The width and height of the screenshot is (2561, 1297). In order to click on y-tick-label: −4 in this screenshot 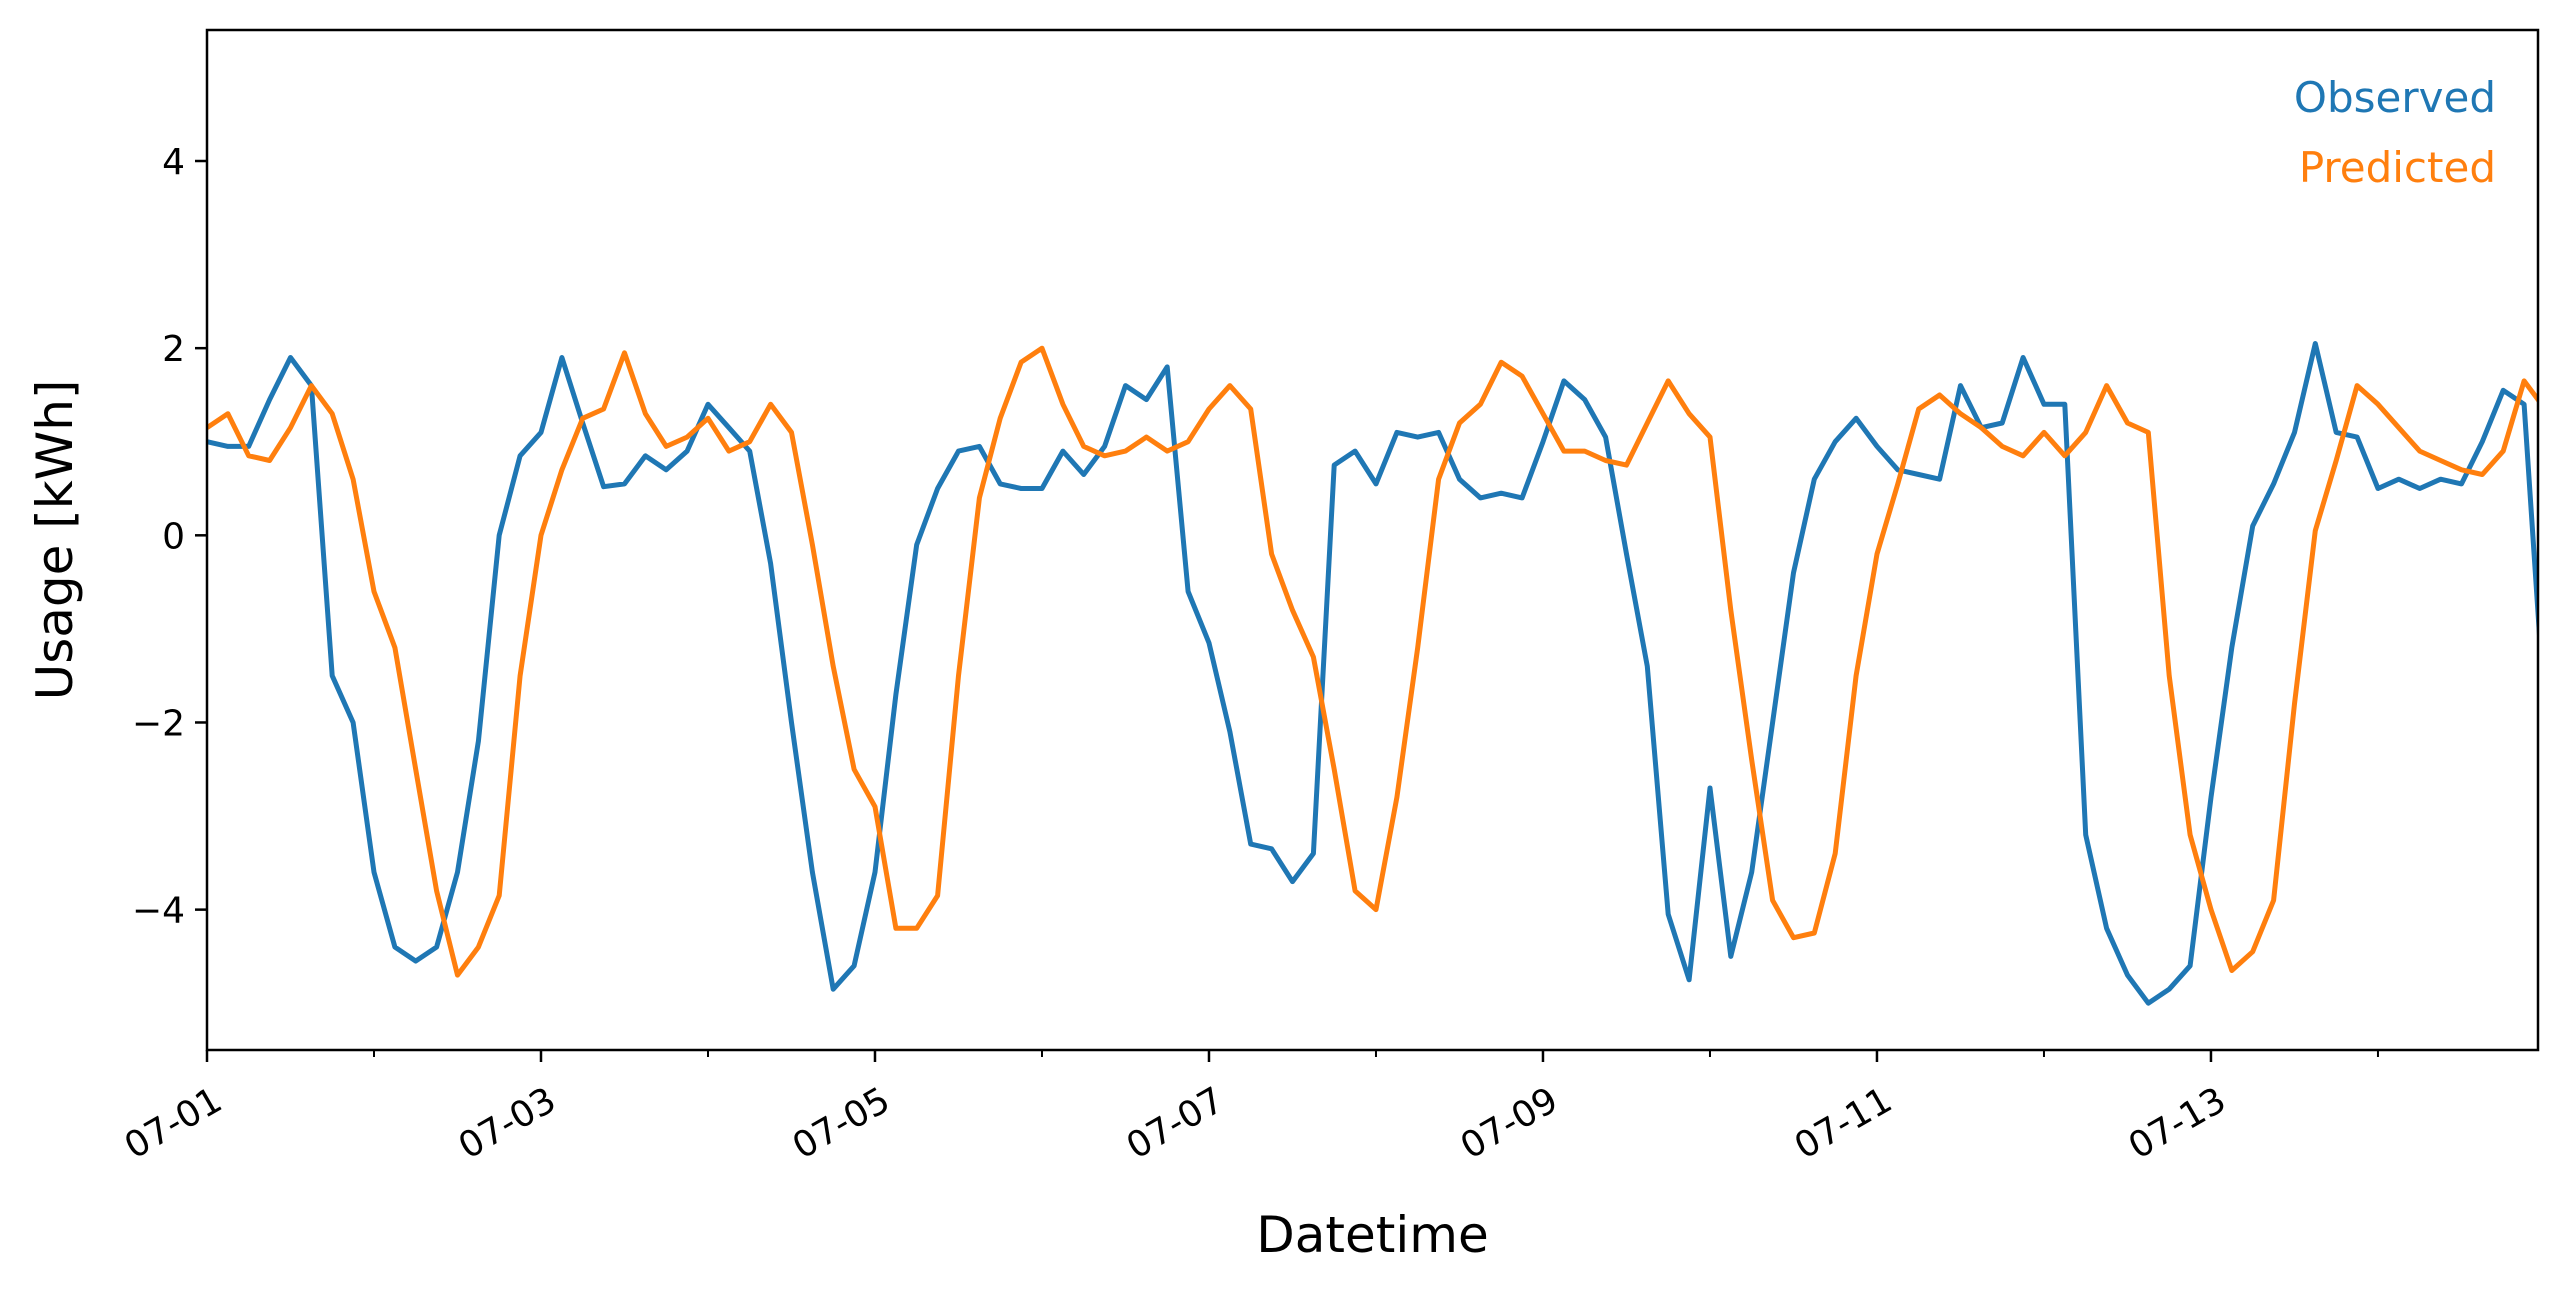, I will do `click(158, 911)`.